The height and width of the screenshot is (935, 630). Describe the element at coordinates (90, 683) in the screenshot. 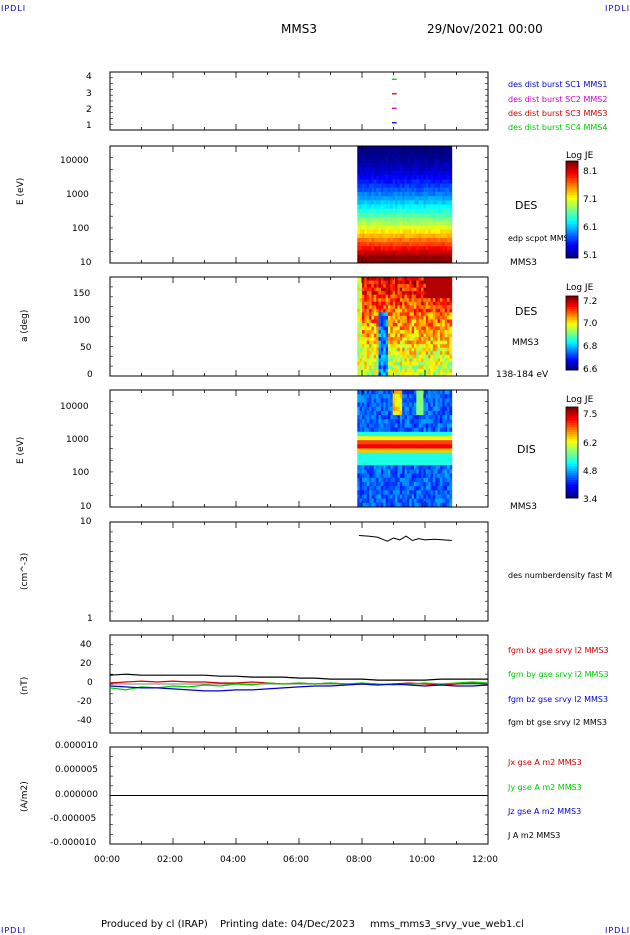

I see `b-ytick: 0` at that location.